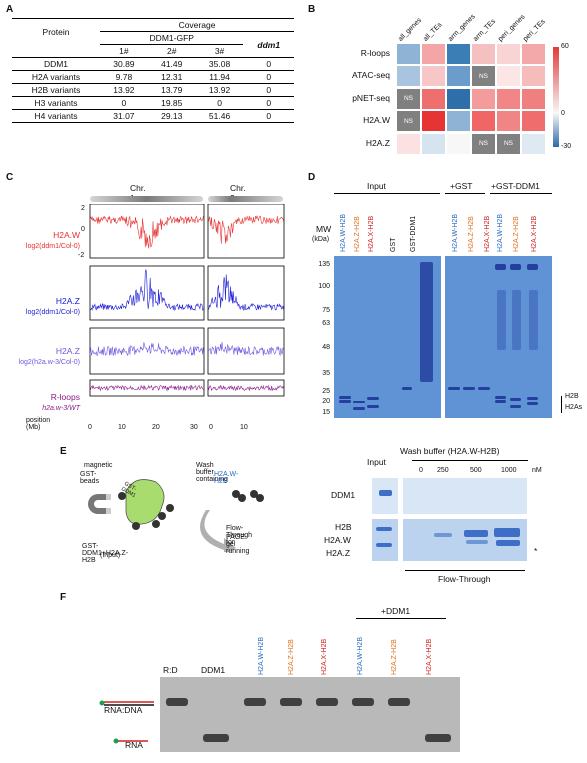 The width and height of the screenshot is (587, 763). Describe the element at coordinates (324, 229) in the screenshot. I see `mw-label: MW` at that location.